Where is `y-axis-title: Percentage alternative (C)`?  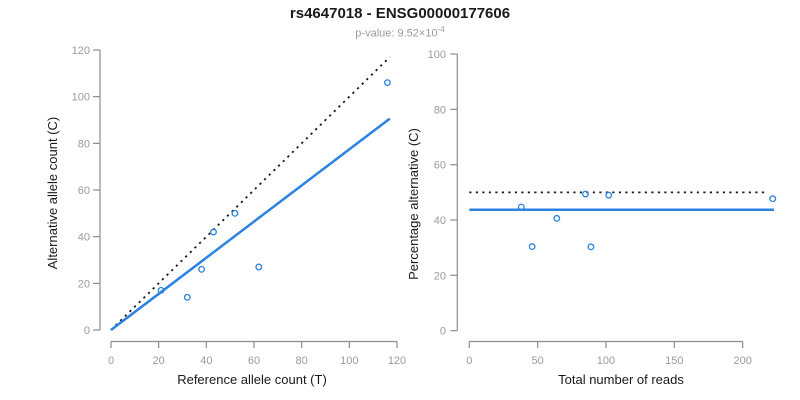
y-axis-title: Percentage alternative (C) is located at coordinates (413, 204).